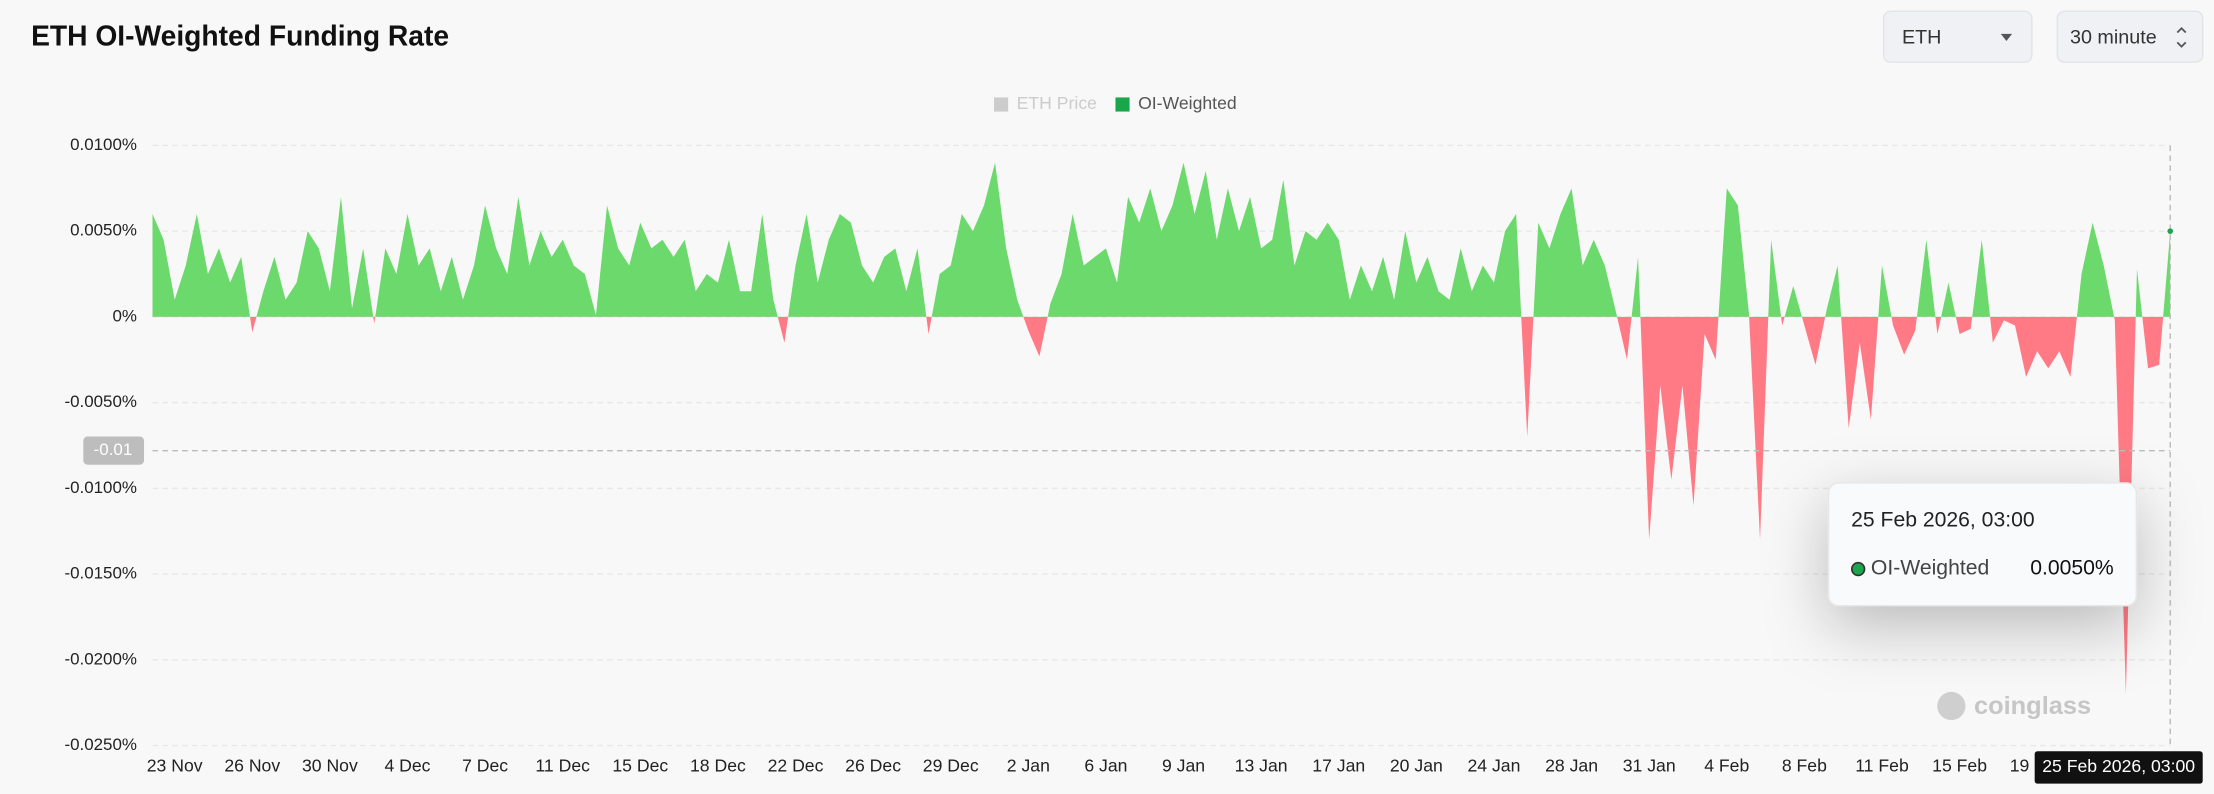  What do you see at coordinates (1959, 765) in the screenshot?
I see `x-tick-label: 15 Feb` at bounding box center [1959, 765].